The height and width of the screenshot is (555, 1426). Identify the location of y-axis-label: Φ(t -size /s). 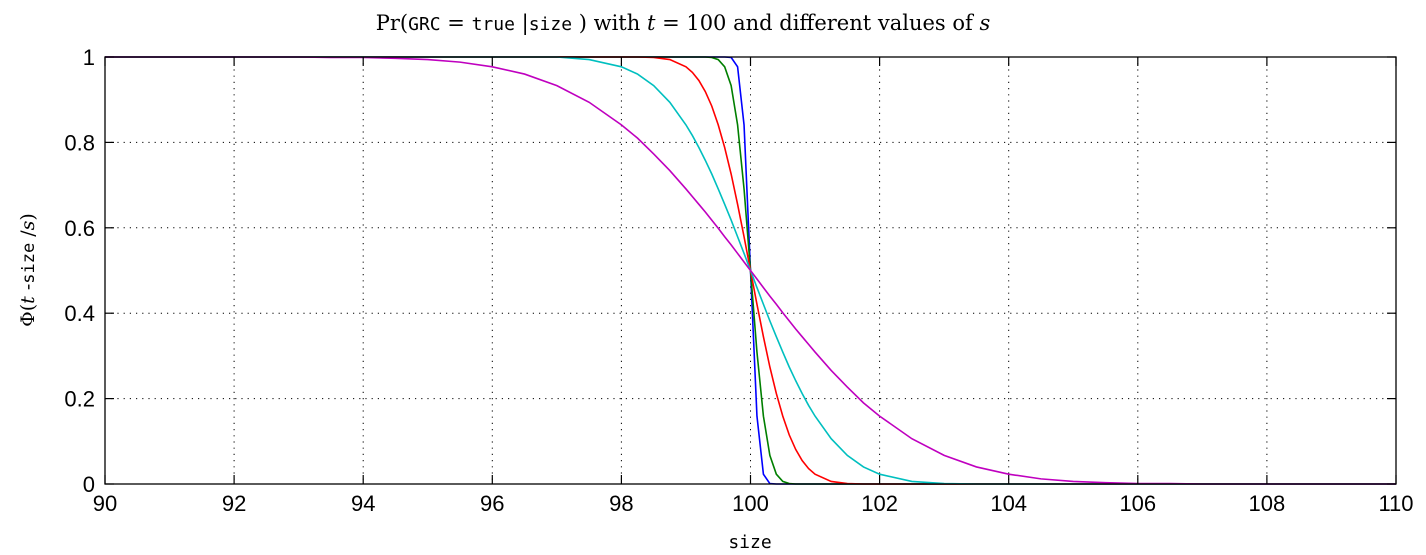
(28, 270).